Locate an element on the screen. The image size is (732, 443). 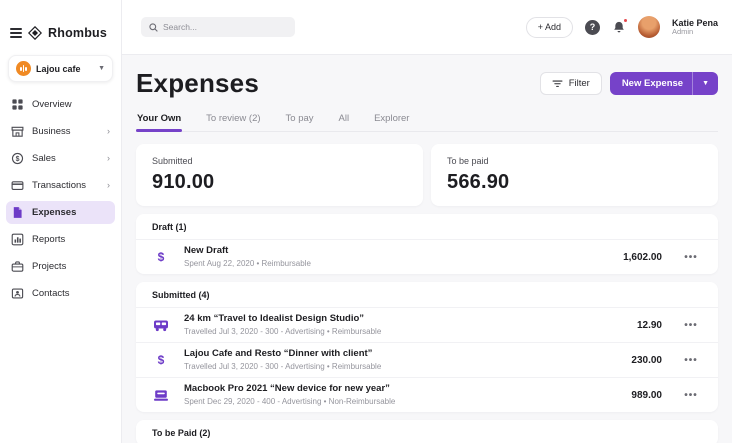
avatar is located at coordinates (648, 27).